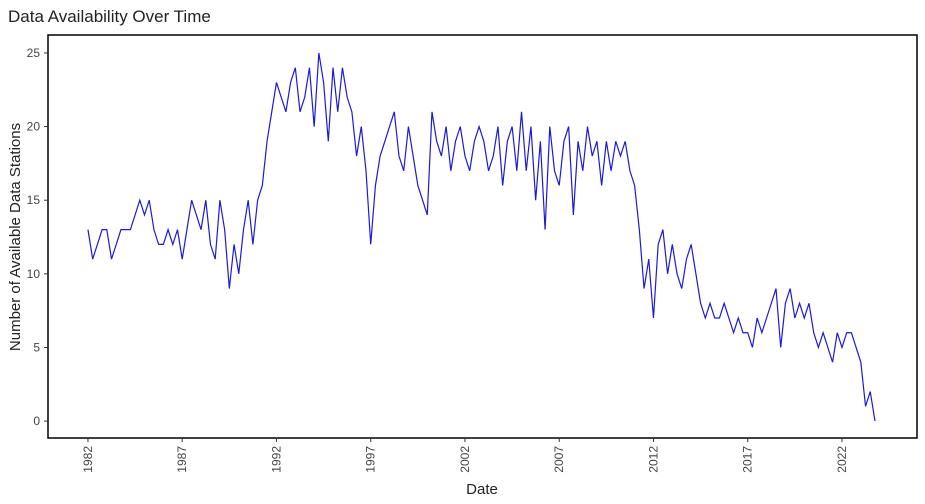 The width and height of the screenshot is (925, 504). Describe the element at coordinates (276, 459) in the screenshot. I see `x-tick-label: 1992` at that location.